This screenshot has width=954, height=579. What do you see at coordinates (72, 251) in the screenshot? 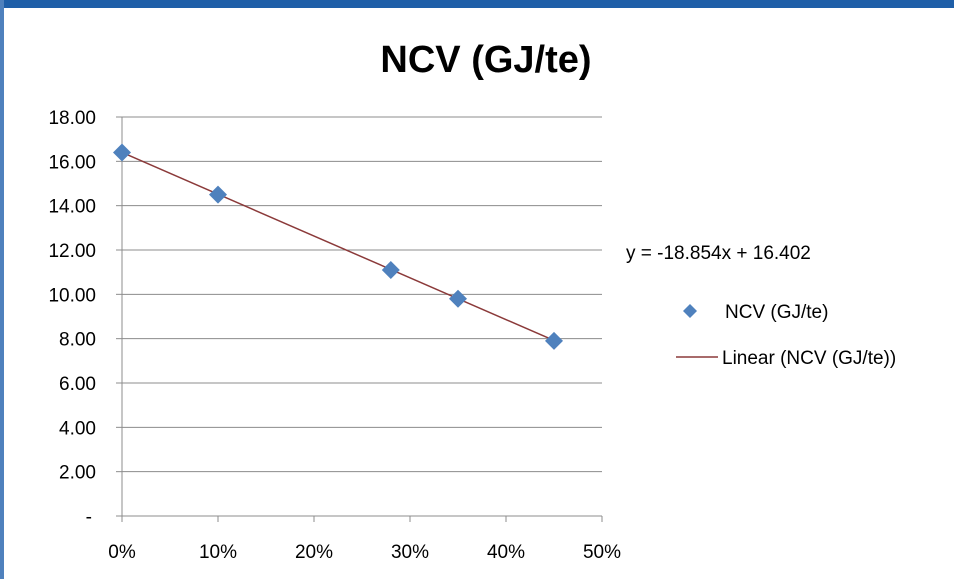
I see `y-tick-label: 12.00` at bounding box center [72, 251].